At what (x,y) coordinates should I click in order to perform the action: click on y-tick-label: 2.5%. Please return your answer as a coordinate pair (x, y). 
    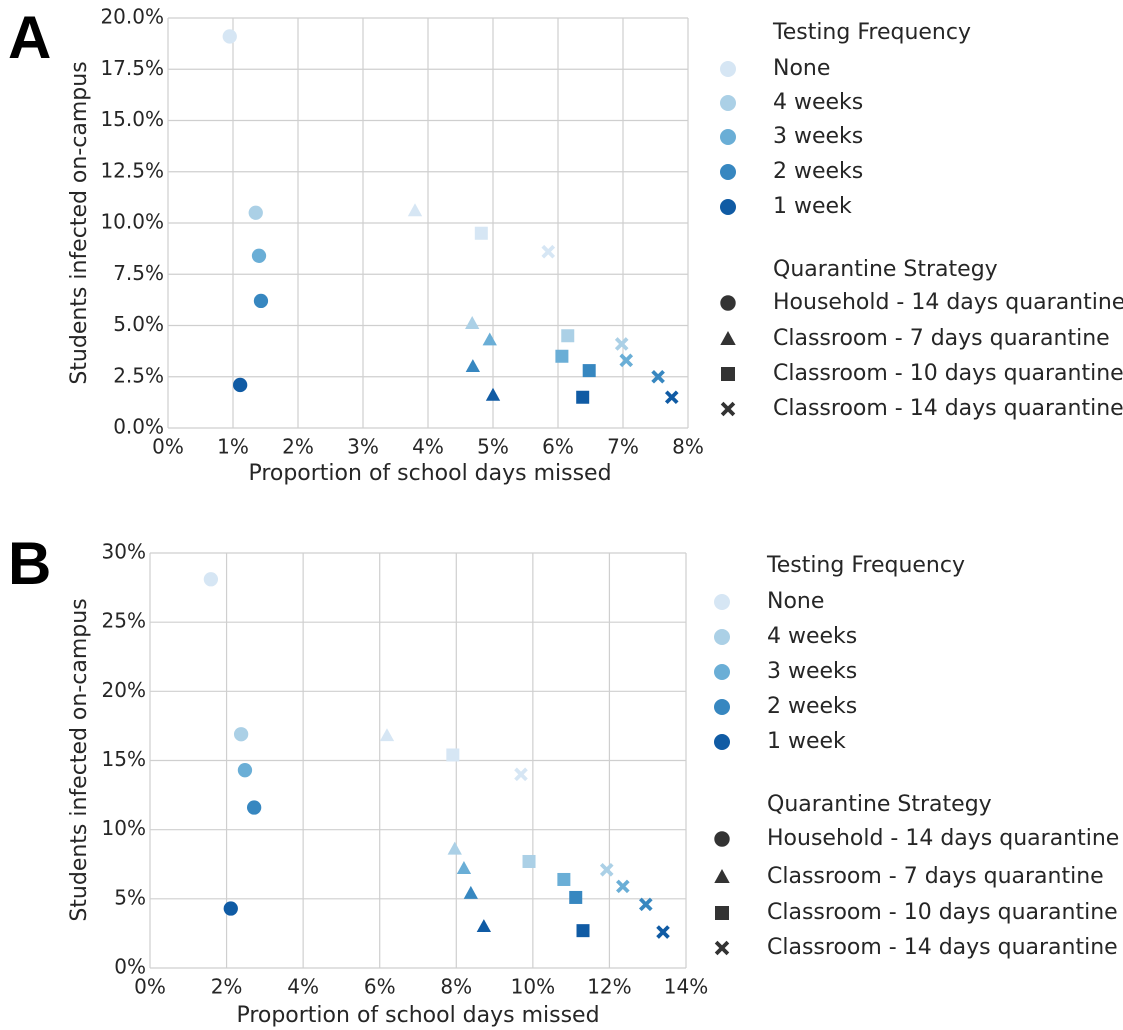
    Looking at the image, I should click on (138, 375).